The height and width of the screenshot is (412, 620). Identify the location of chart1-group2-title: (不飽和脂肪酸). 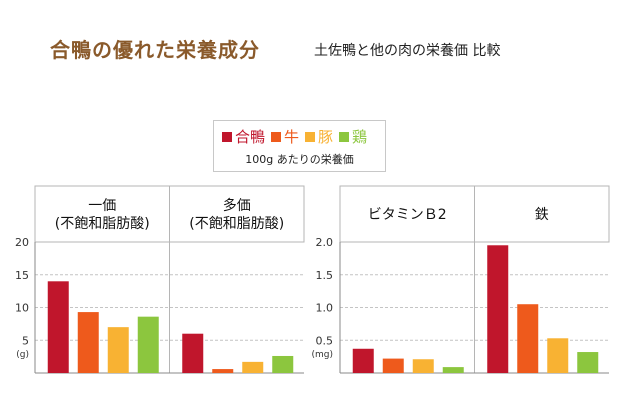
(236, 223).